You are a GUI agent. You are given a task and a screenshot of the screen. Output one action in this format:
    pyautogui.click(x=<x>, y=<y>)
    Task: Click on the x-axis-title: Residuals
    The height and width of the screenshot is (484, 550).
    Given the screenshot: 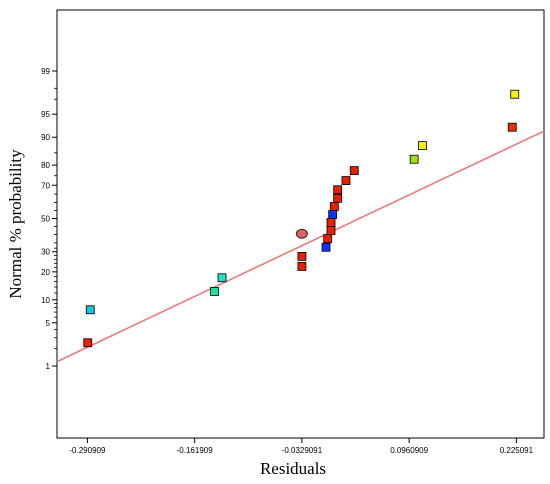 What is the action you would take?
    pyautogui.click(x=293, y=468)
    